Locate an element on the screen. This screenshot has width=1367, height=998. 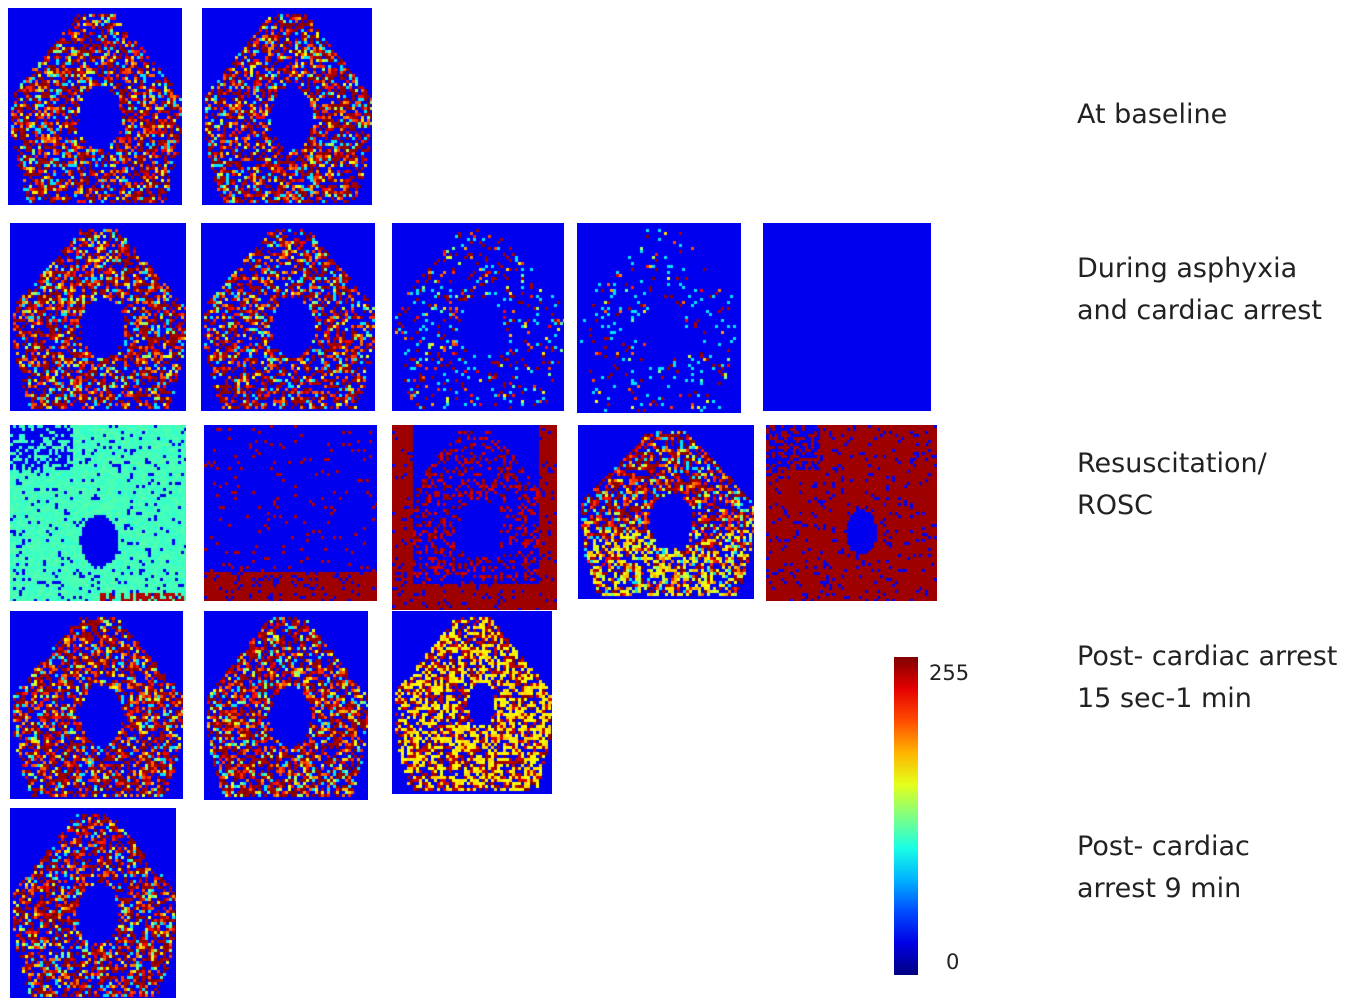
row-label-line: Post- cardiac is located at coordinates (1163, 846).